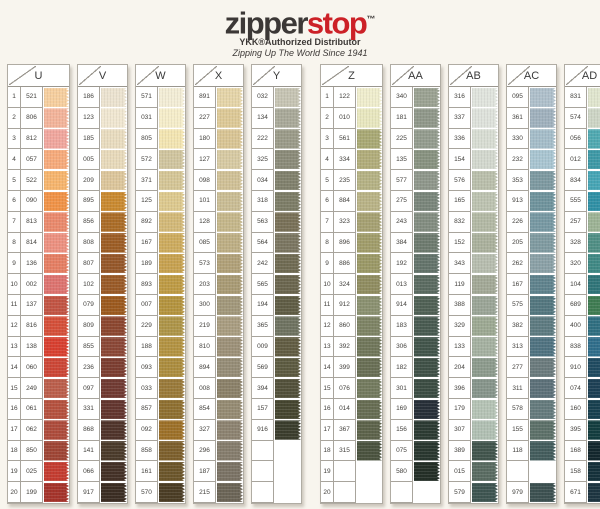 The height and width of the screenshot is (509, 600). Describe the element at coordinates (402, 451) in the screenshot. I see `color-code: 075` at that location.